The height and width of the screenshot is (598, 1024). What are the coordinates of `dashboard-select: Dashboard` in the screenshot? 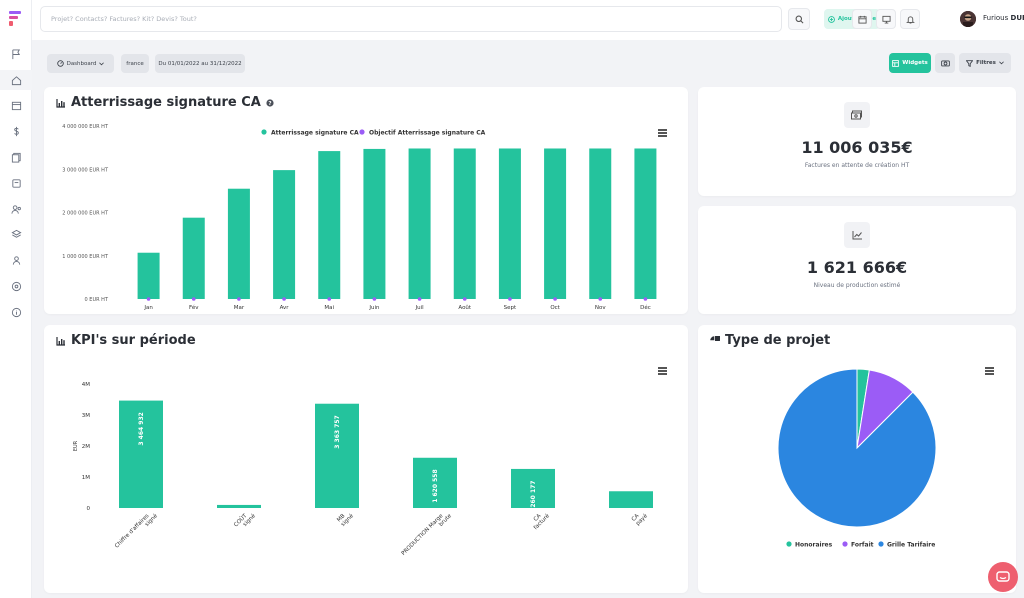 It's located at (80, 63).